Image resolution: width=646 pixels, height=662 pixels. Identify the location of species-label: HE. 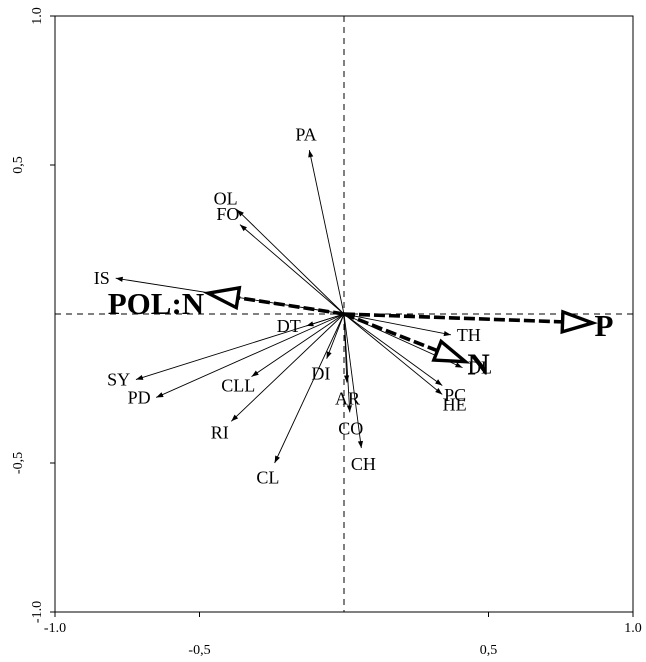
(455, 405).